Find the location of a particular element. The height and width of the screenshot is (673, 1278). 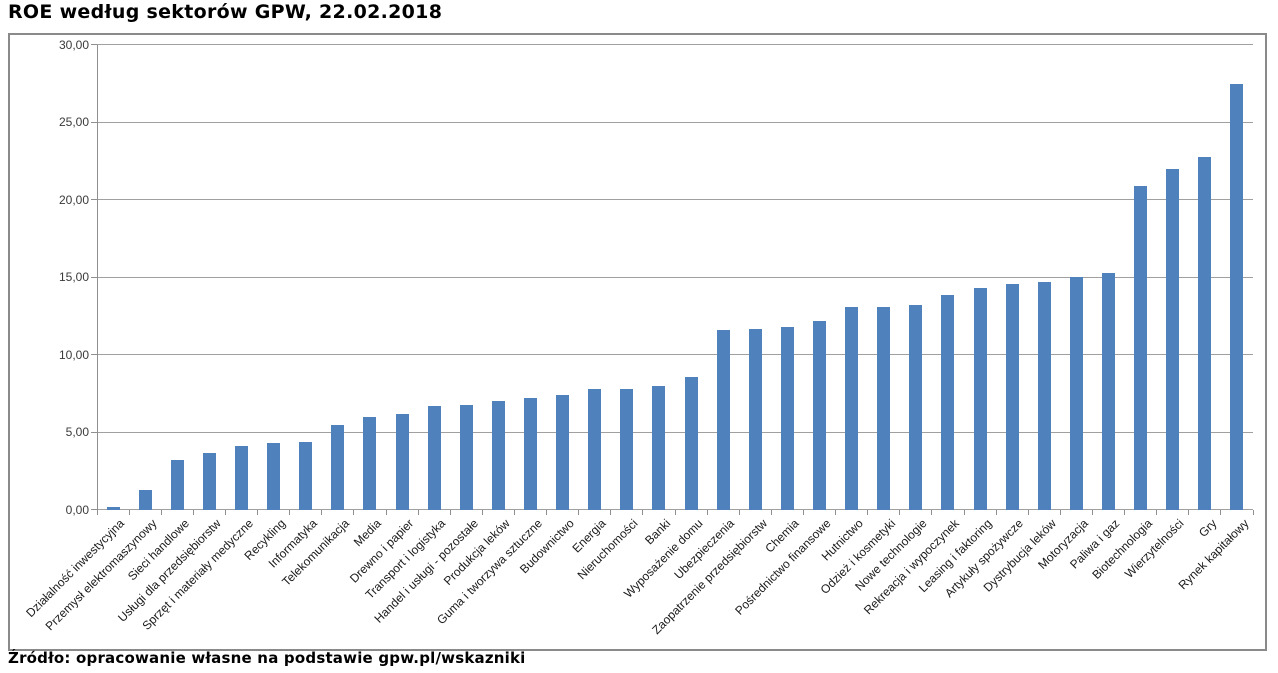

y-axis-line is located at coordinates (97, 277).